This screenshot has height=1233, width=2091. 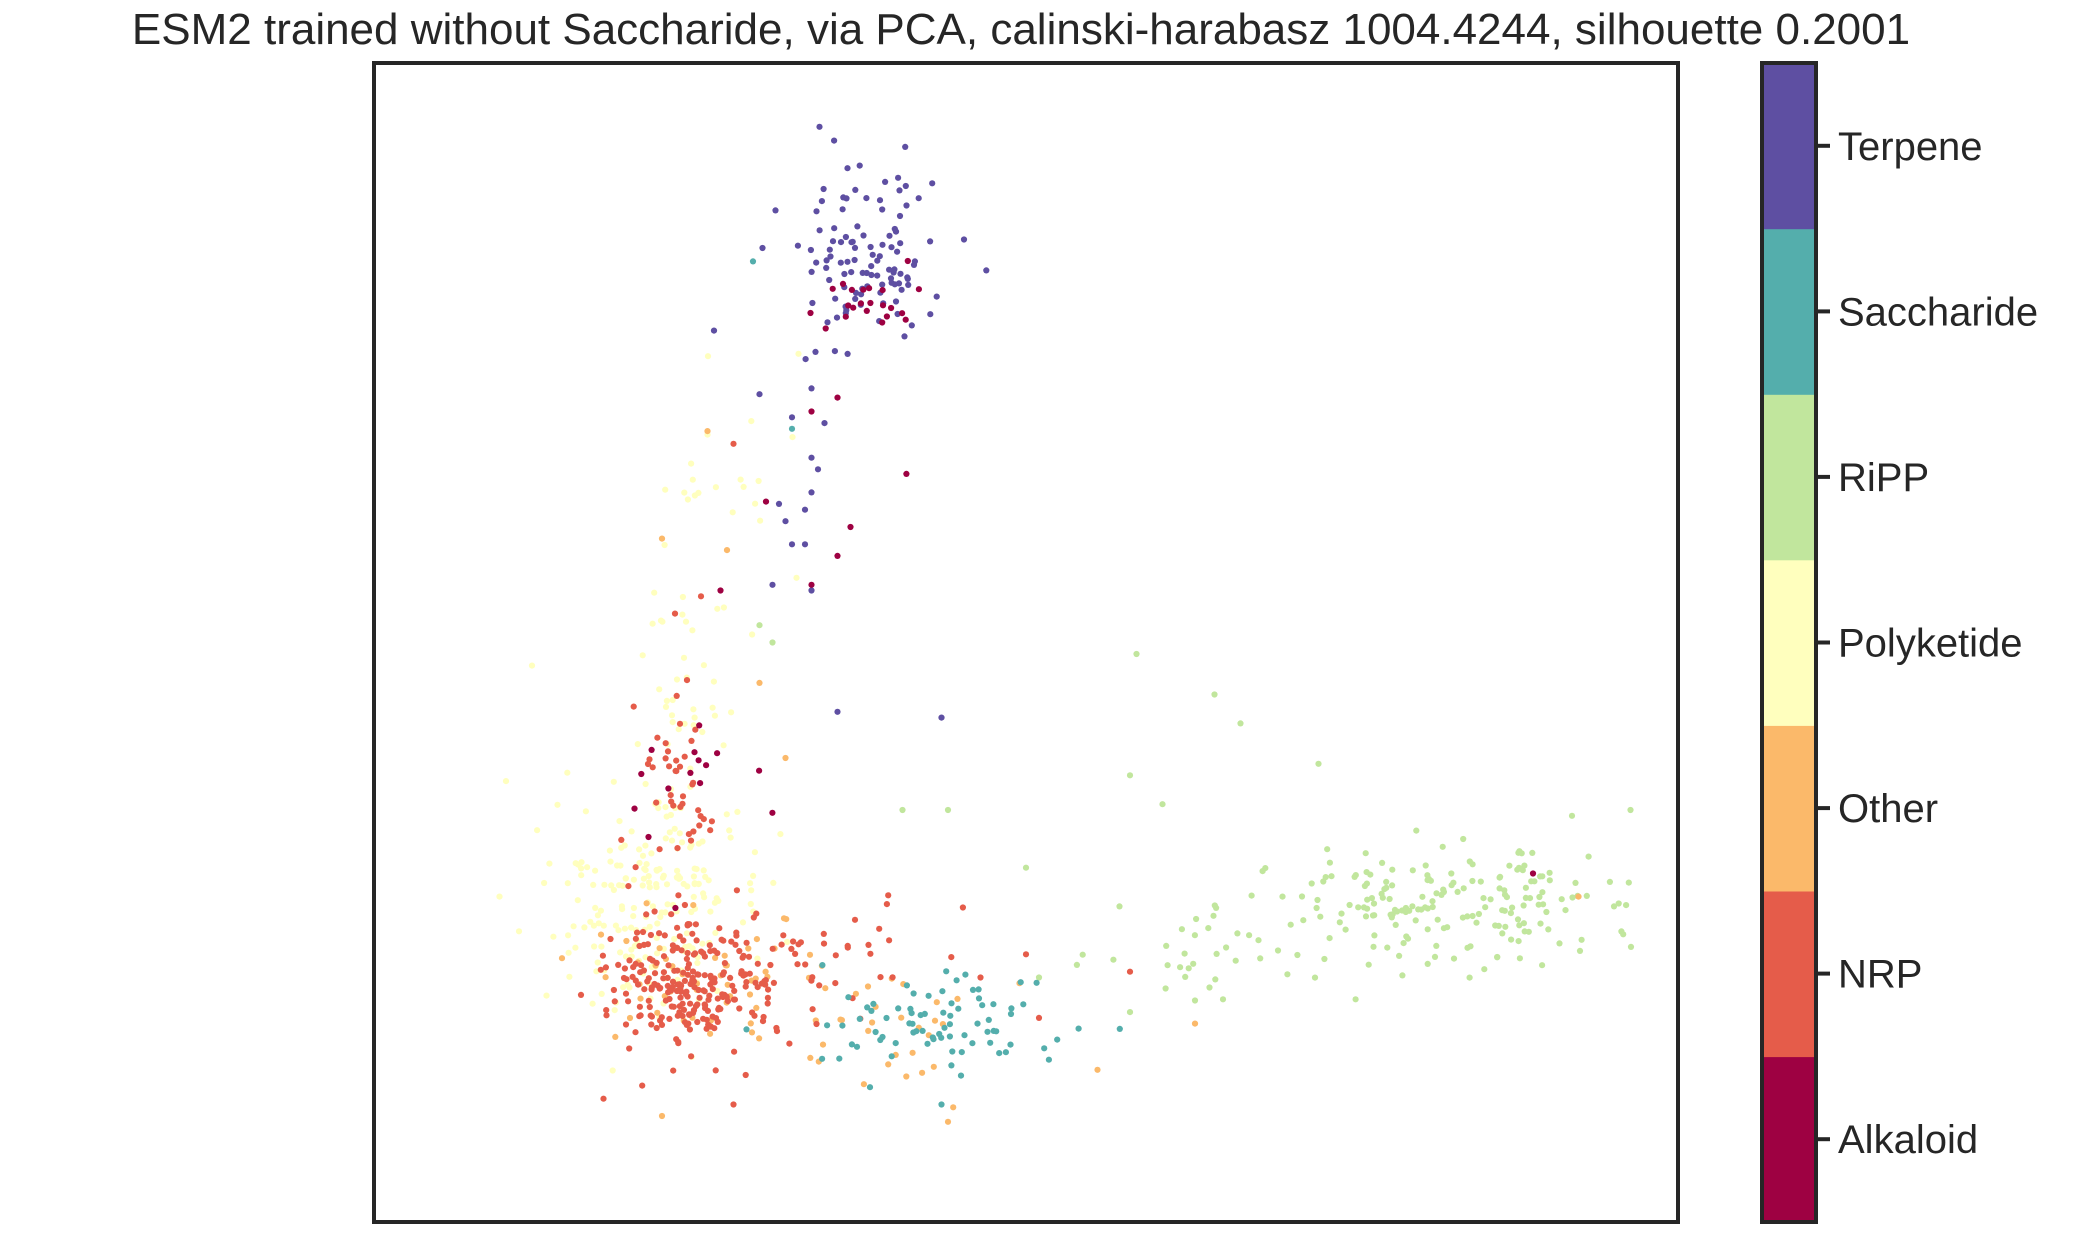 What do you see at coordinates (1789, 808) in the screenshot?
I see `colorbar-swatch-other` at bounding box center [1789, 808].